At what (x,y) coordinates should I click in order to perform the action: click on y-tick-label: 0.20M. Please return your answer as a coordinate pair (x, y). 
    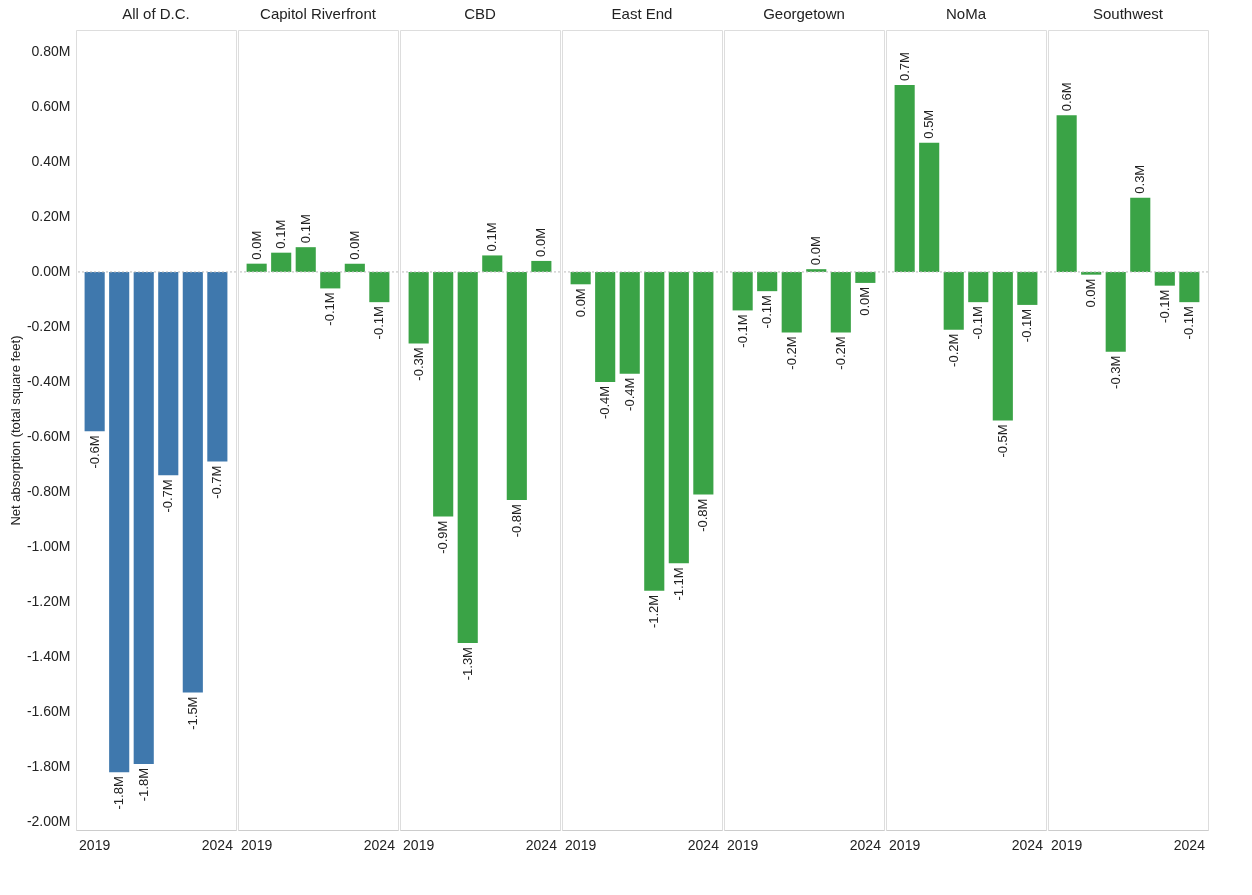
    Looking at the image, I should click on (51, 216).